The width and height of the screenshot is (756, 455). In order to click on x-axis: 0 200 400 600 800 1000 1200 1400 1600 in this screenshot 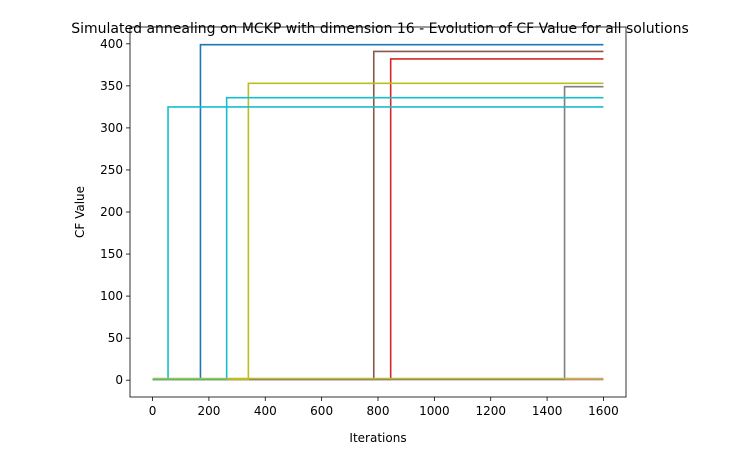, I will do `click(384, 407)`.